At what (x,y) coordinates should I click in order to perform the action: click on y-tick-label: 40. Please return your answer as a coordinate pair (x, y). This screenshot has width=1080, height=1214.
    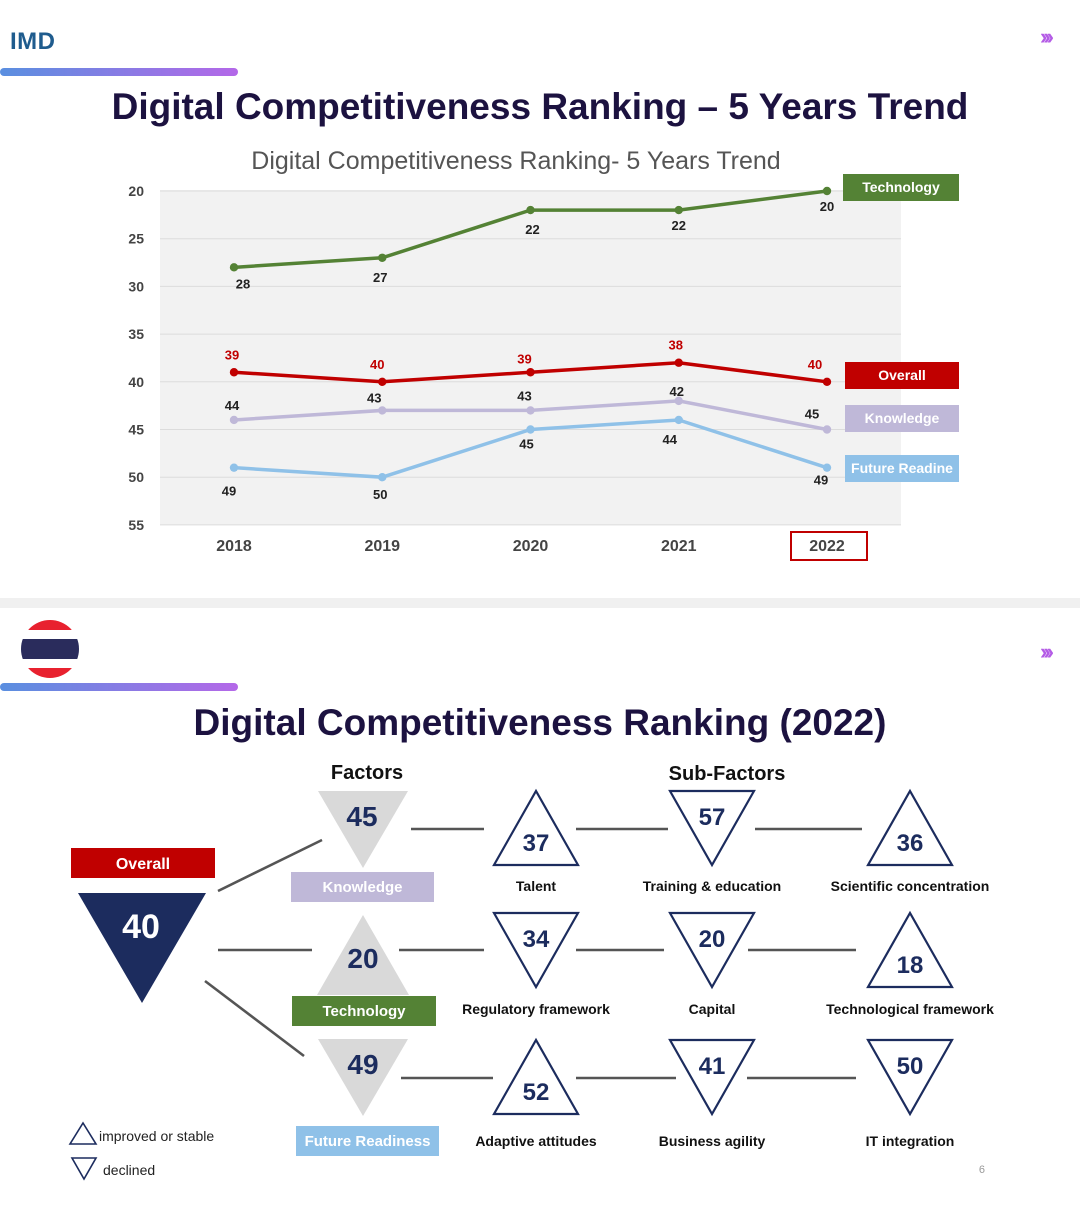
    Looking at the image, I should click on (136, 382).